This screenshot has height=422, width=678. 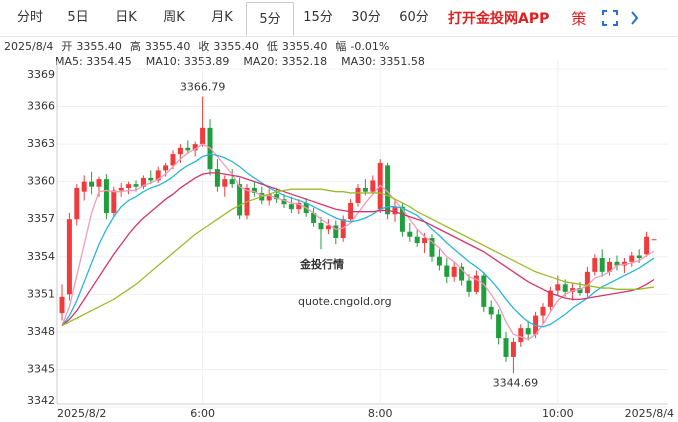 What do you see at coordinates (499, 19) in the screenshot?
I see `app-link: 打开金投网APP` at bounding box center [499, 19].